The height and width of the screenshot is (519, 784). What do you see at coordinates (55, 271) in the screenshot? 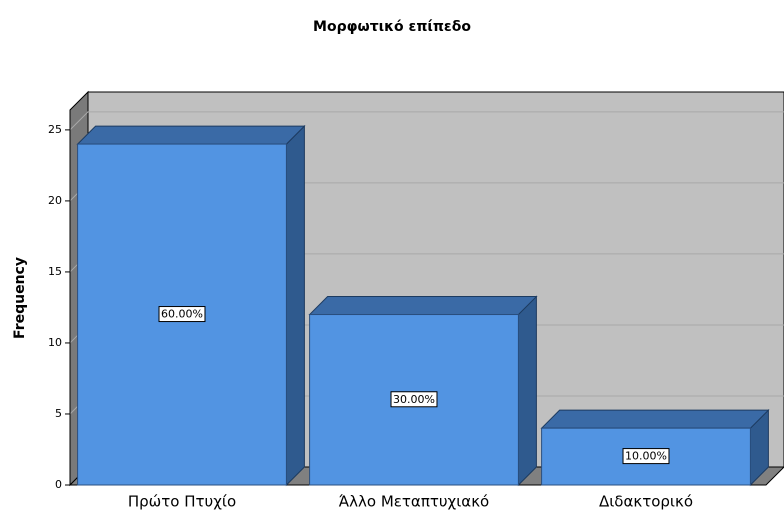
I see `y-tick-label: 15` at bounding box center [55, 271].